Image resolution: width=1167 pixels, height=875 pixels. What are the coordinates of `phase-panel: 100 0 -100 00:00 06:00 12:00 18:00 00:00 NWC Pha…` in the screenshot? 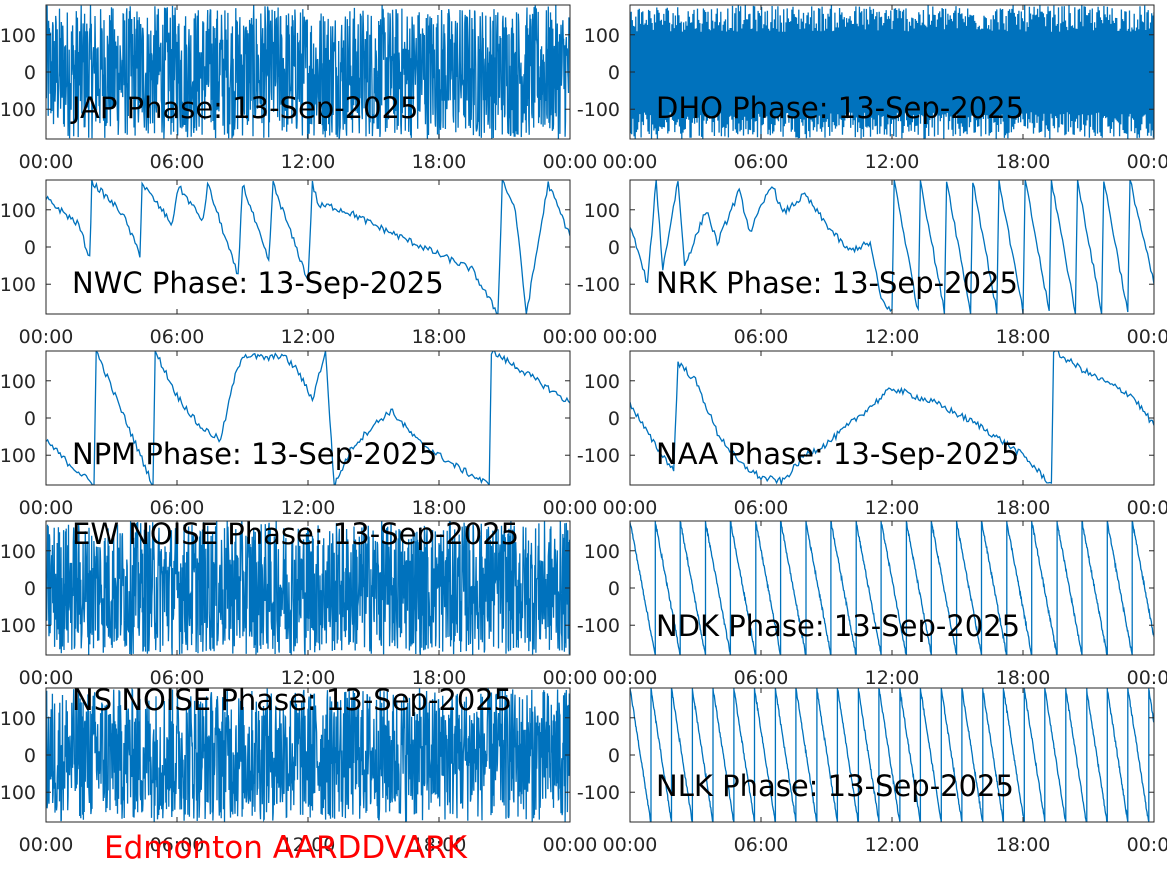 It's located at (298, 263).